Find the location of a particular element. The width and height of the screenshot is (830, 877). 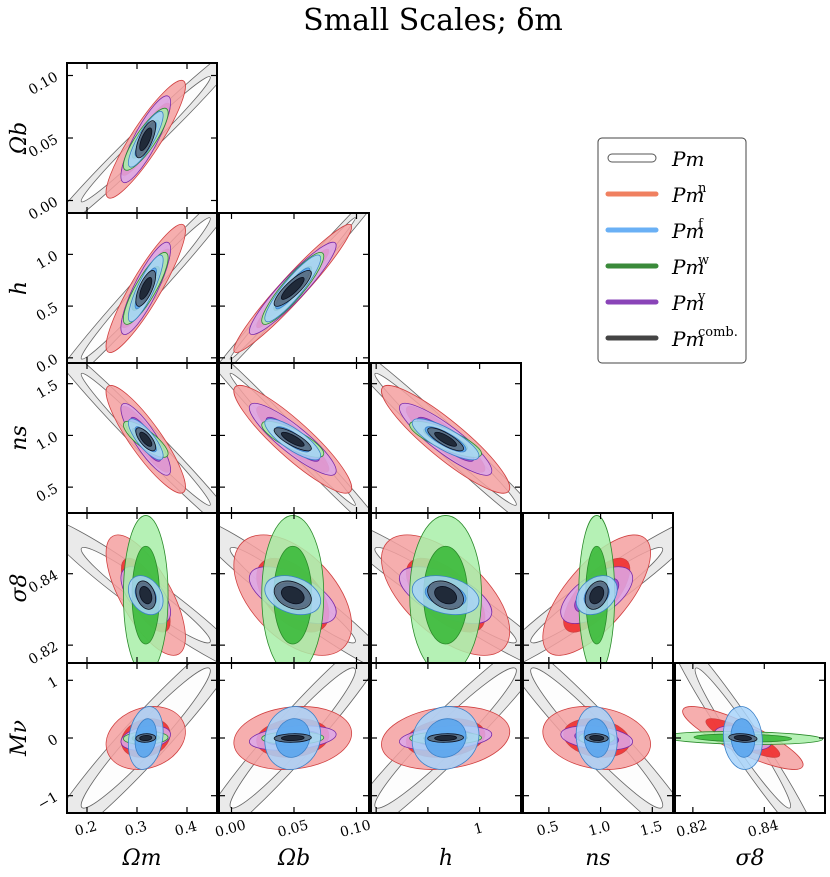

legend-sup-Pv: v is located at coordinates (701, 296).